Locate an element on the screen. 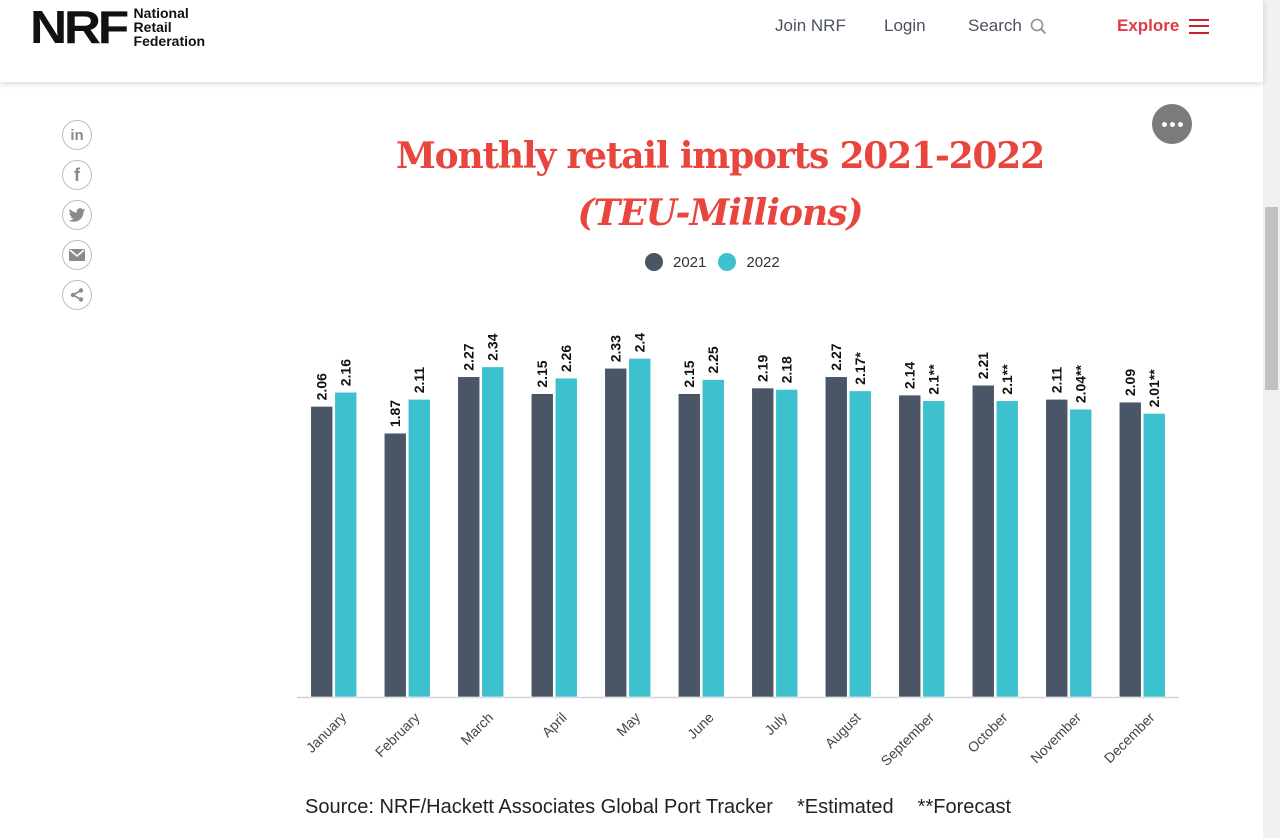 The image size is (1280, 838). nav-search-button: Search is located at coordinates (1007, 26).